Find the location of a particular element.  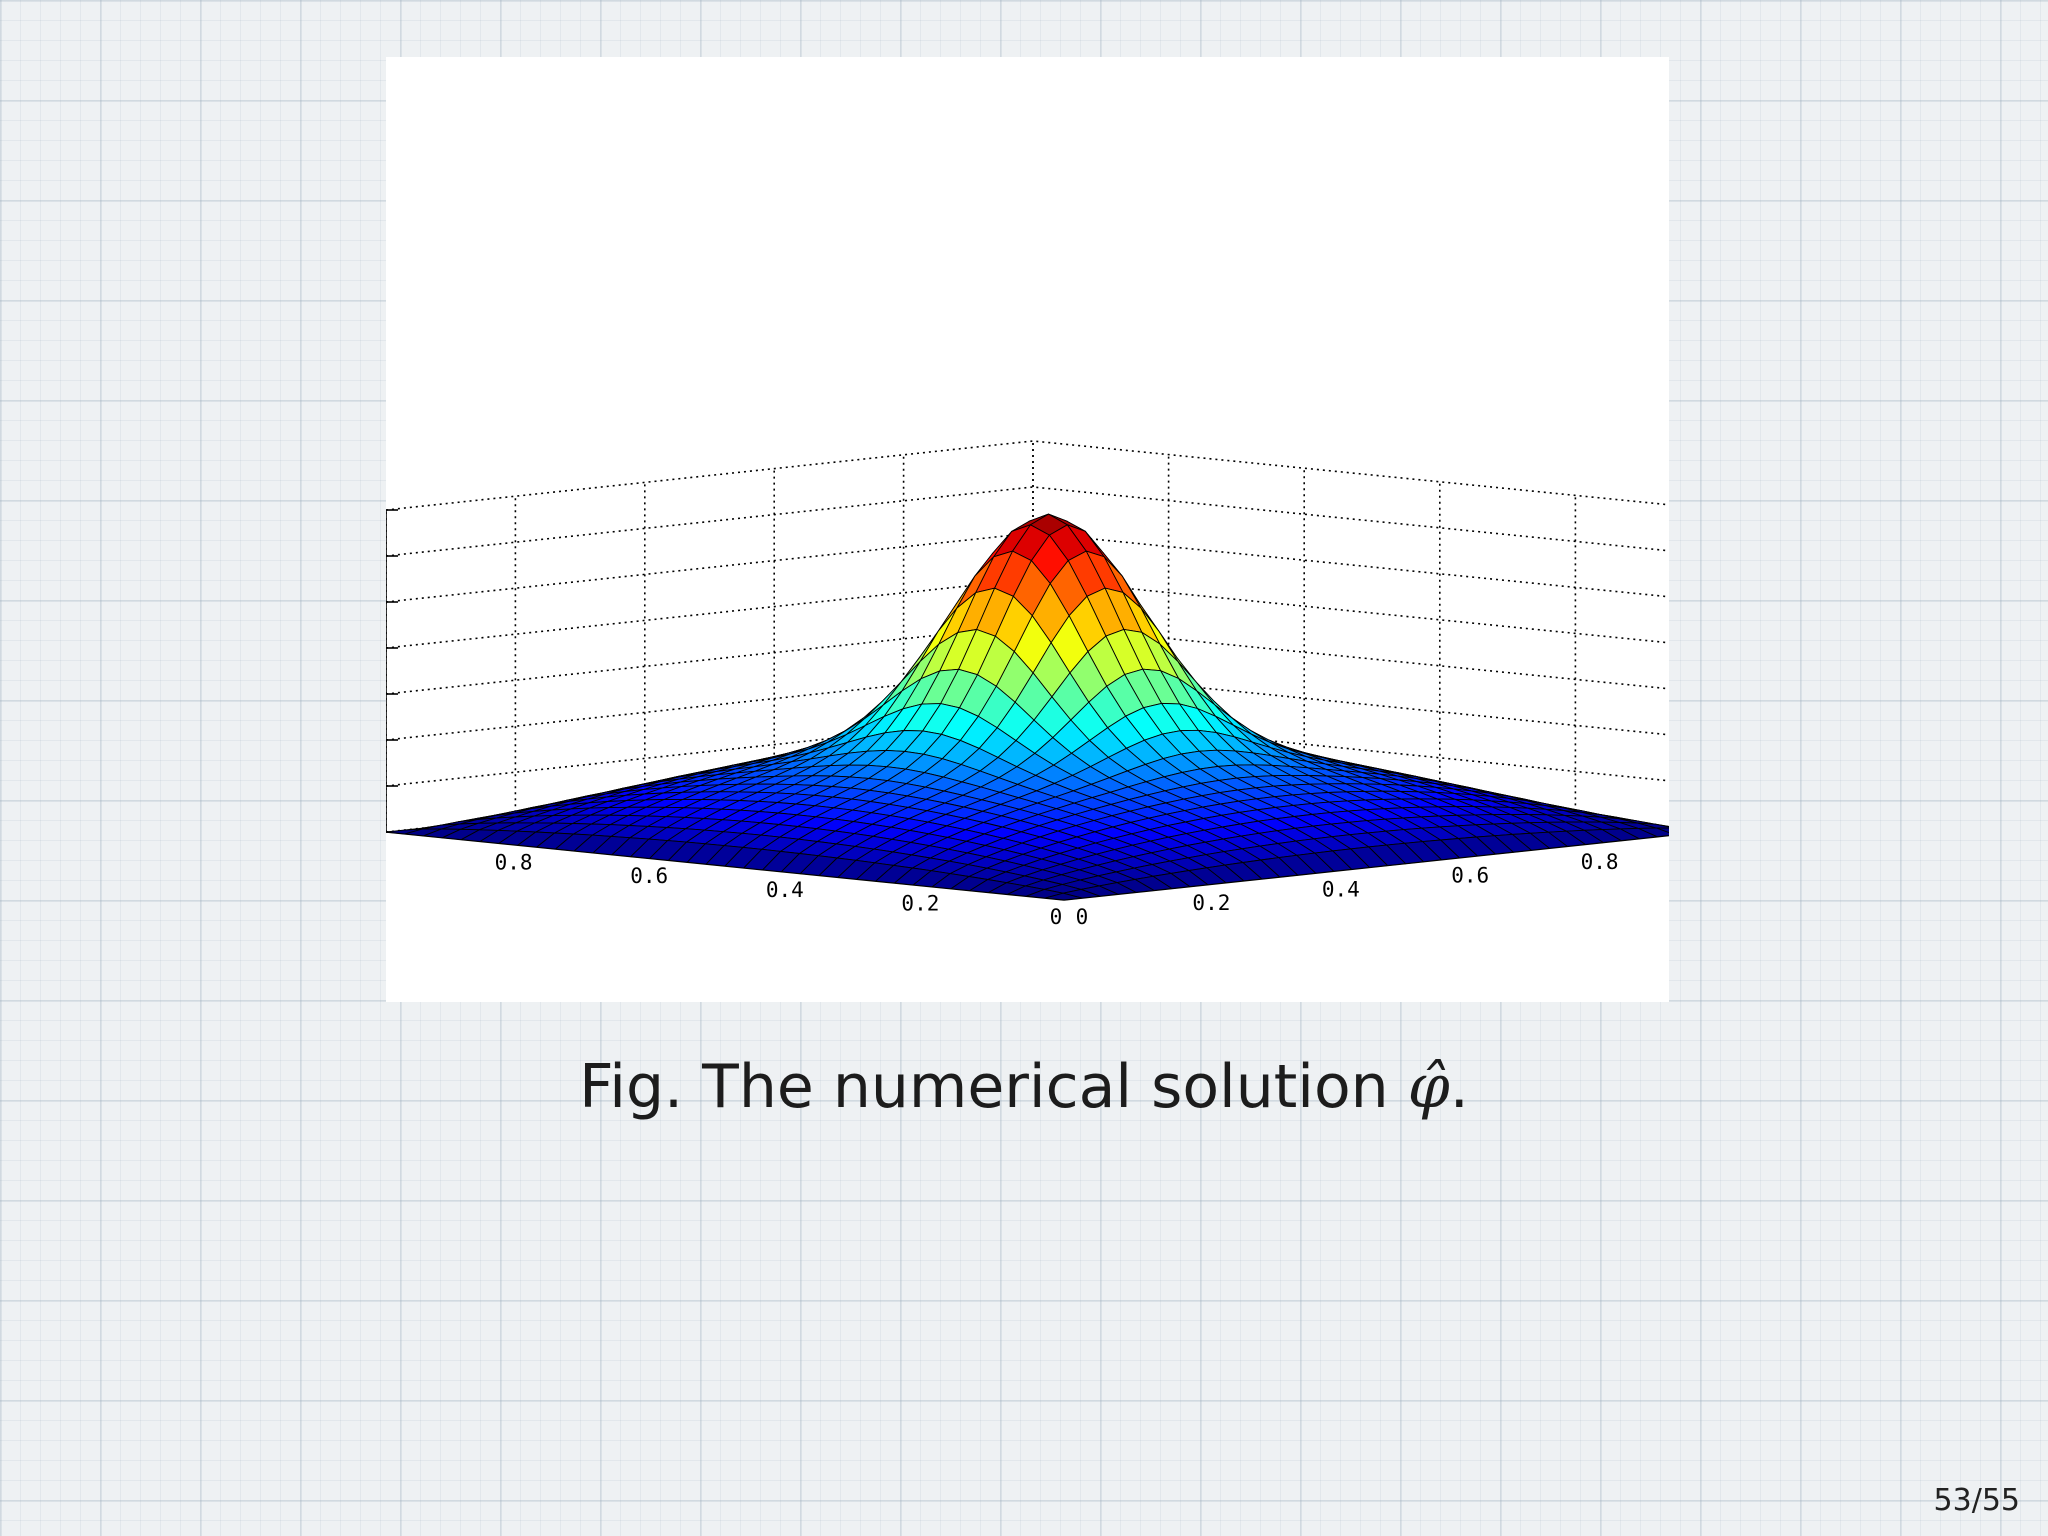

x-tick-label: 0 is located at coordinates (1056, 917).